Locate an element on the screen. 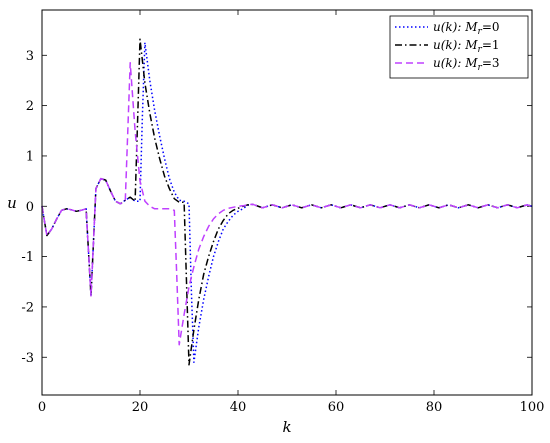 This screenshot has width=550, height=443. legend-entry-2: u(k): Mr=3 is located at coordinates (466, 64).